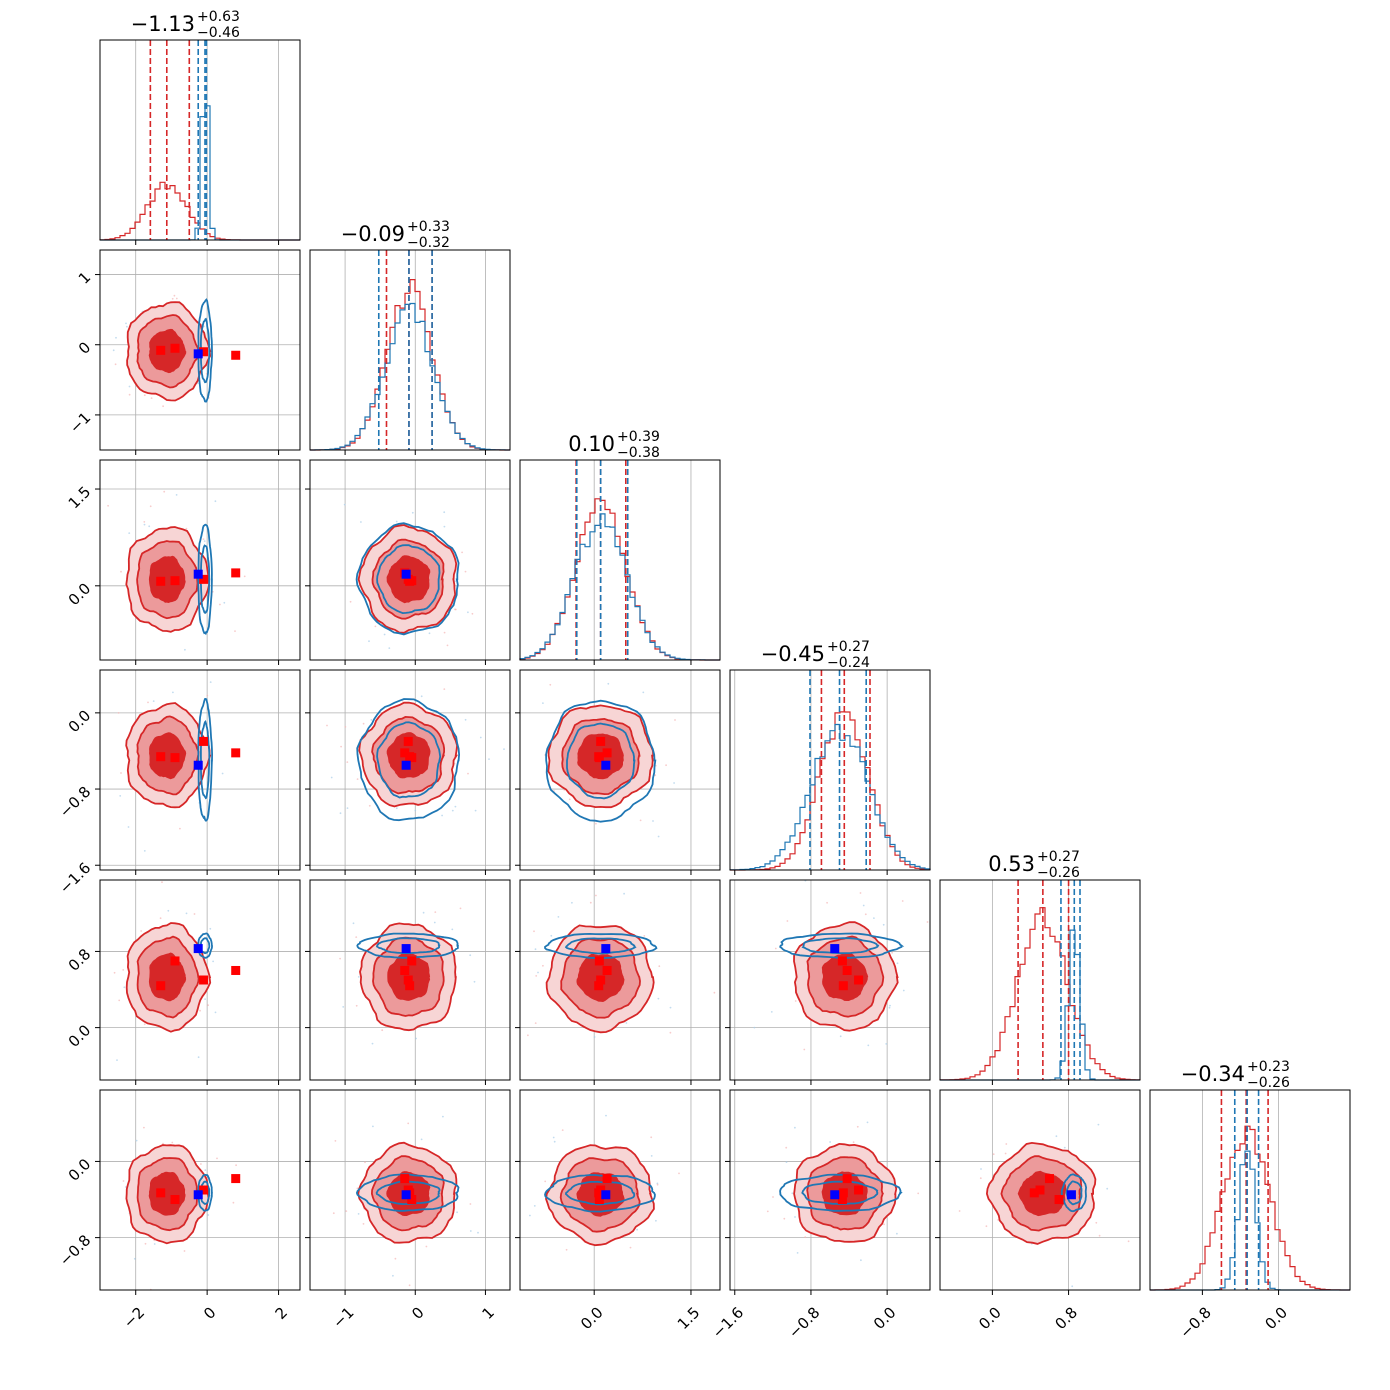  Describe the element at coordinates (373, 234) in the screenshot. I see `panel-title: −0.09` at that location.